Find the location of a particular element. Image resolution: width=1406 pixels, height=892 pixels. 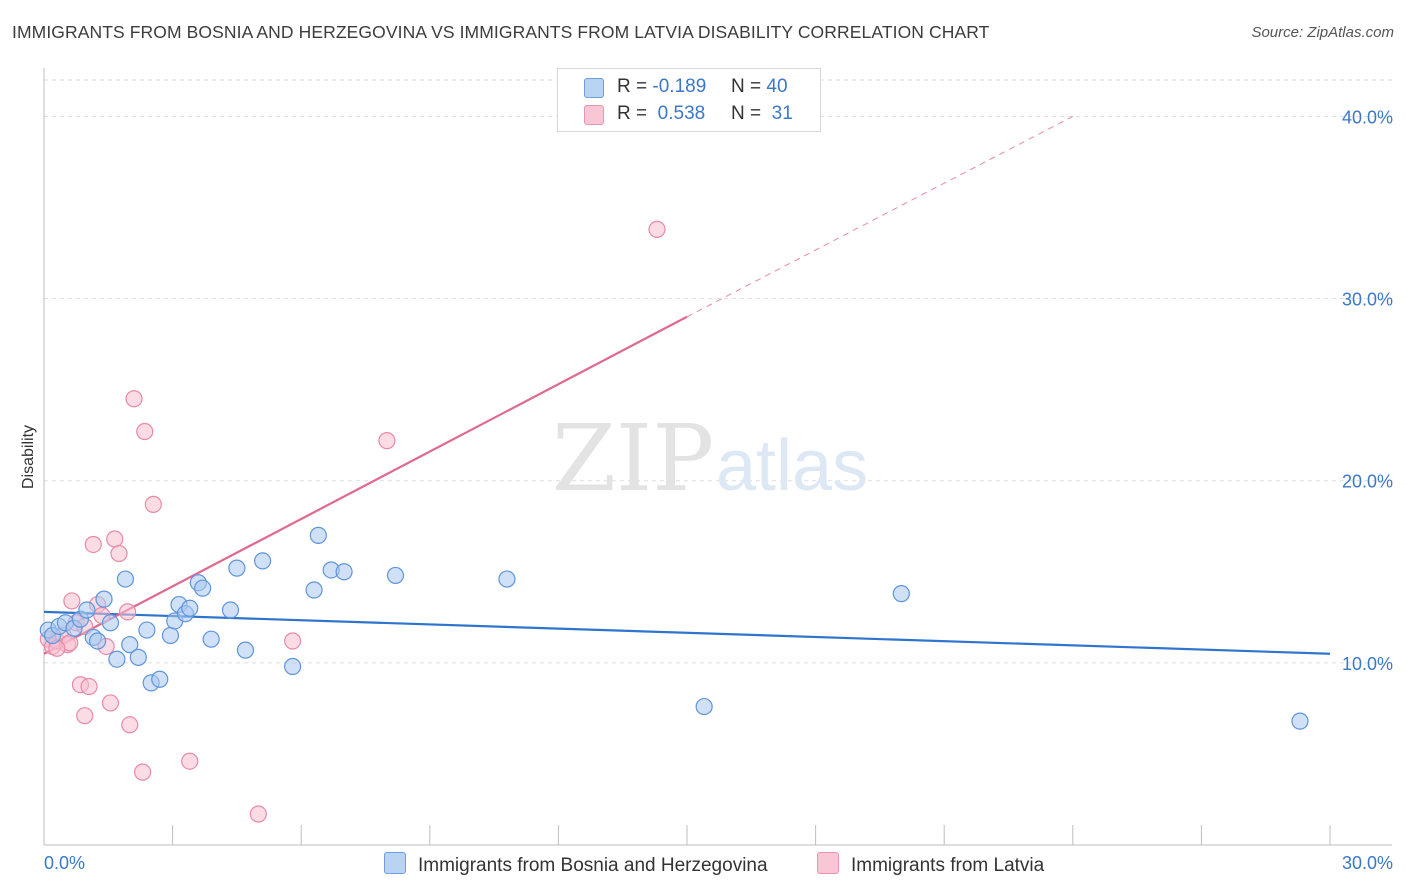

legend-r-latvia: R = 0.538 is located at coordinates (661, 113).